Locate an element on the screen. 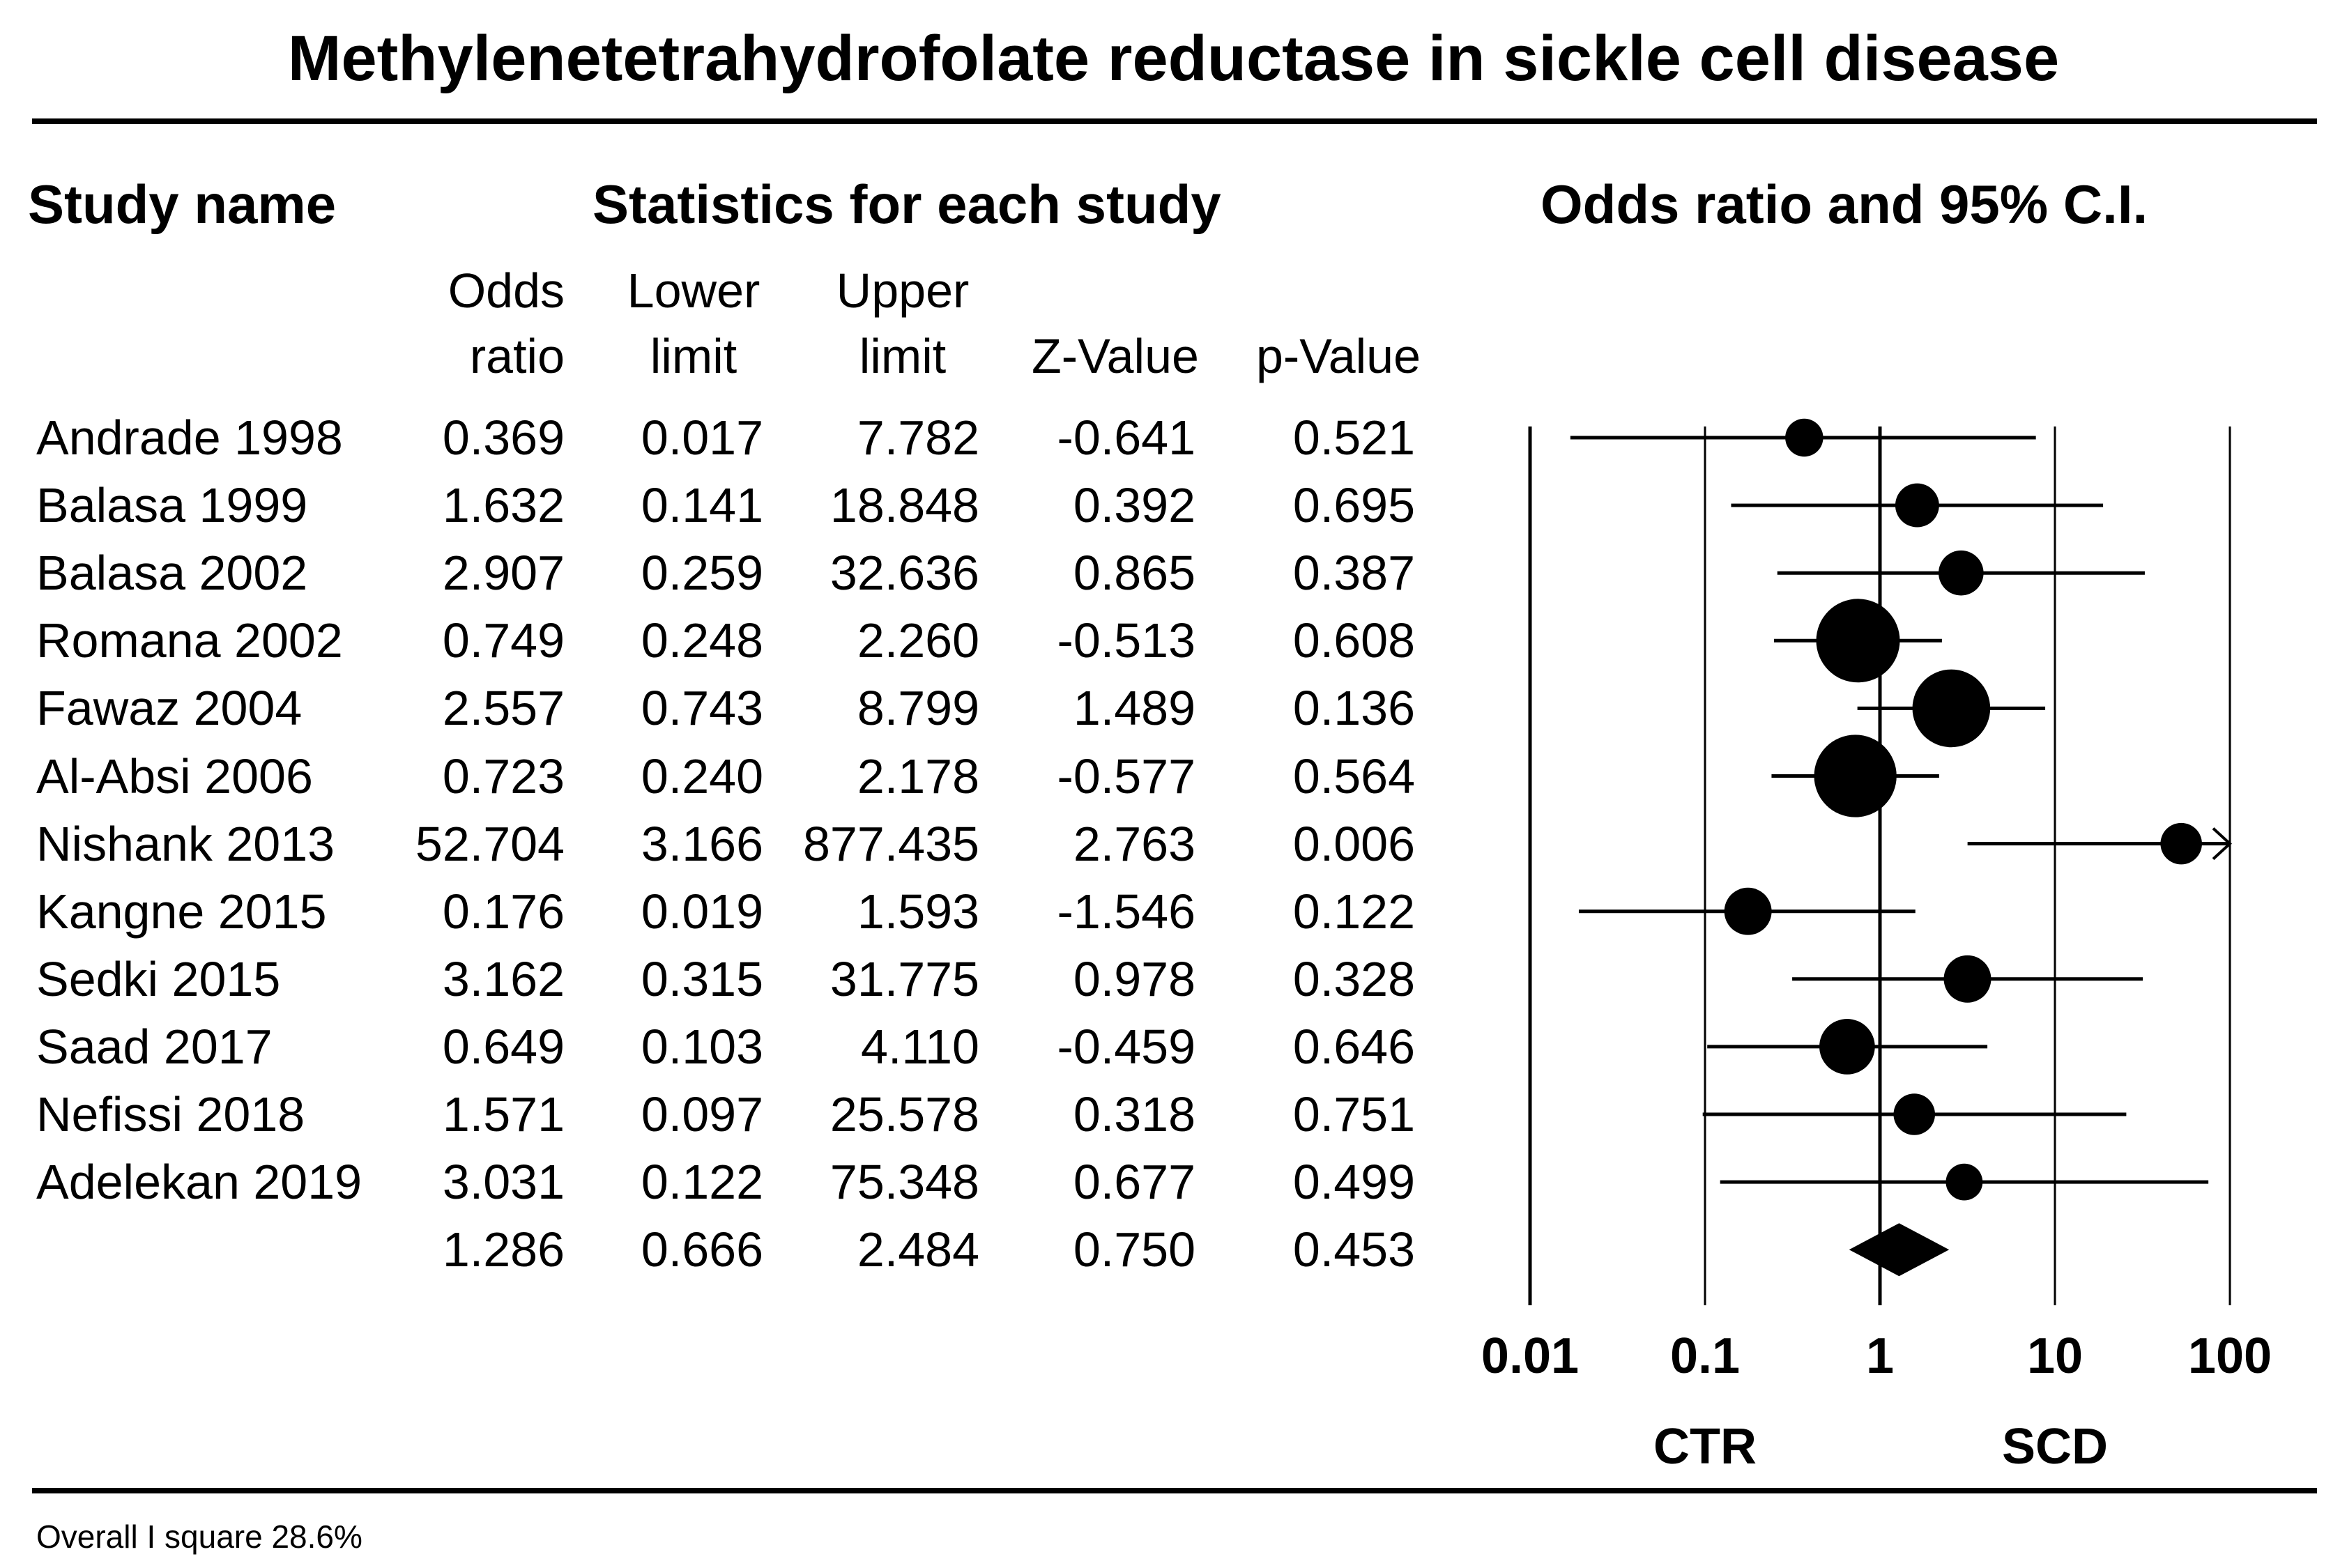 The height and width of the screenshot is (1568, 2347). cell-odds-ratio: 52.704 is located at coordinates (490, 843).